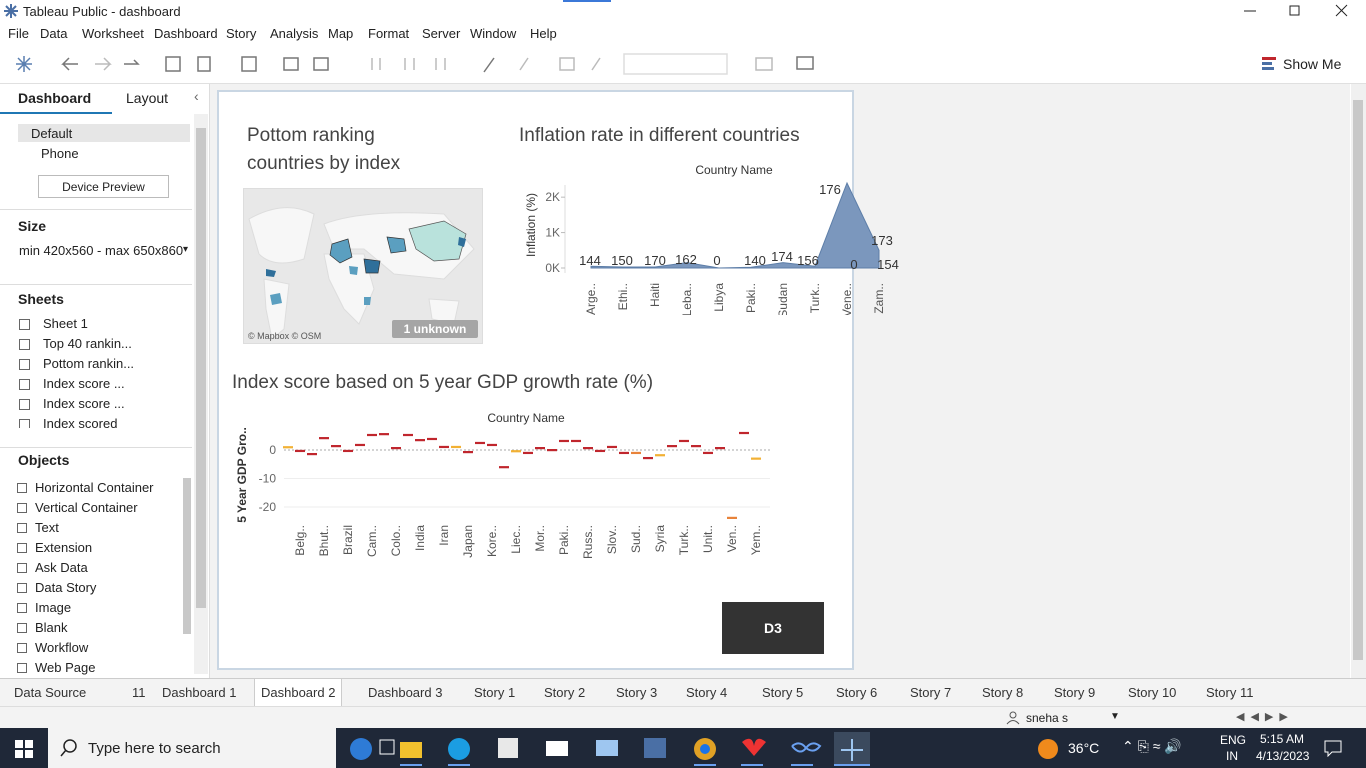  Describe the element at coordinates (51, 627) in the screenshot. I see `object-item: Blank` at that location.